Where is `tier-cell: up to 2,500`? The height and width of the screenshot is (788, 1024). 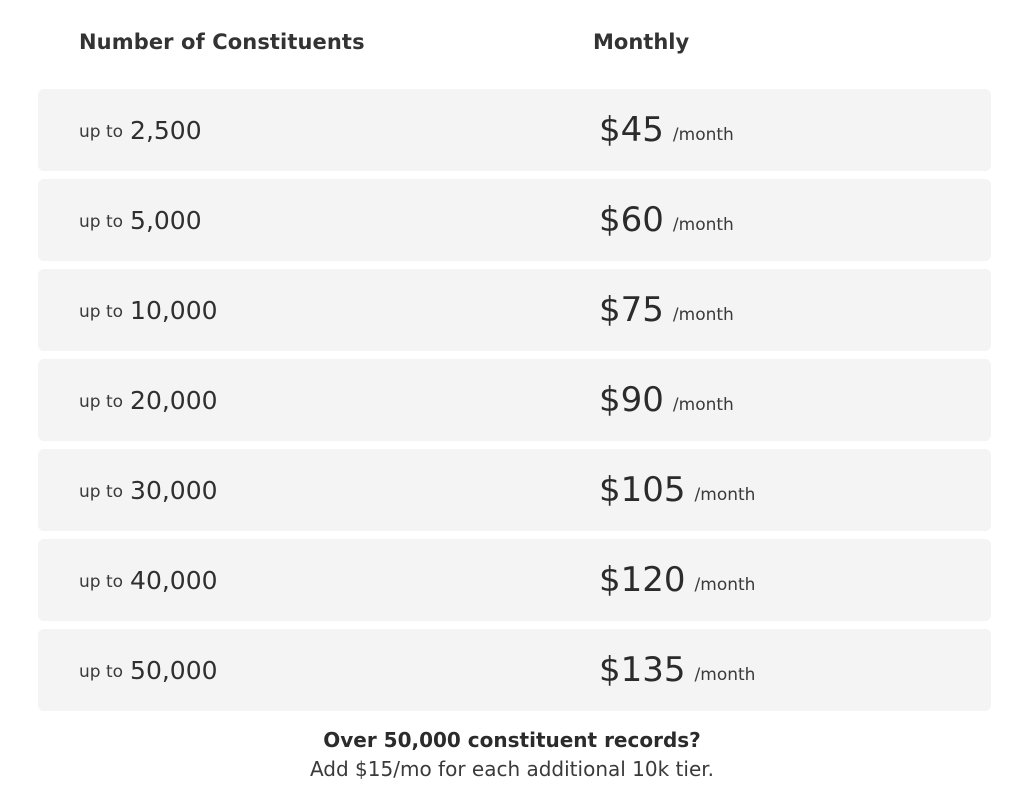
tier-cell: up to 2,500 is located at coordinates (140, 130).